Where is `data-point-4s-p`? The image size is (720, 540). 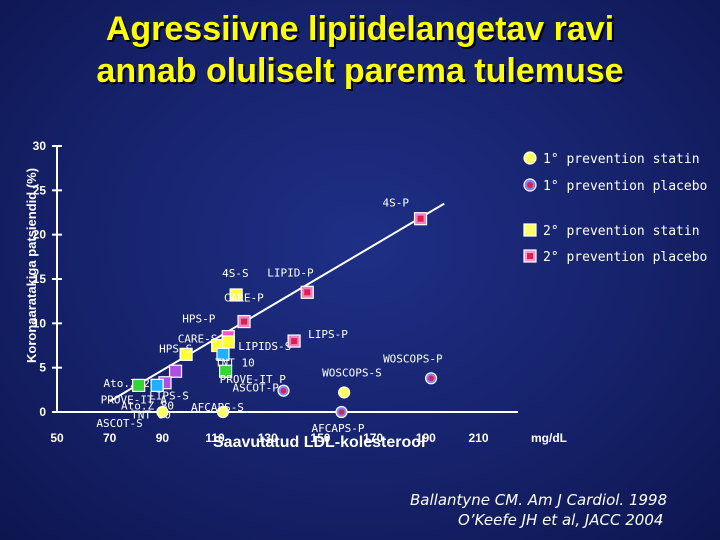
data-point-4s-p is located at coordinates (420, 219).